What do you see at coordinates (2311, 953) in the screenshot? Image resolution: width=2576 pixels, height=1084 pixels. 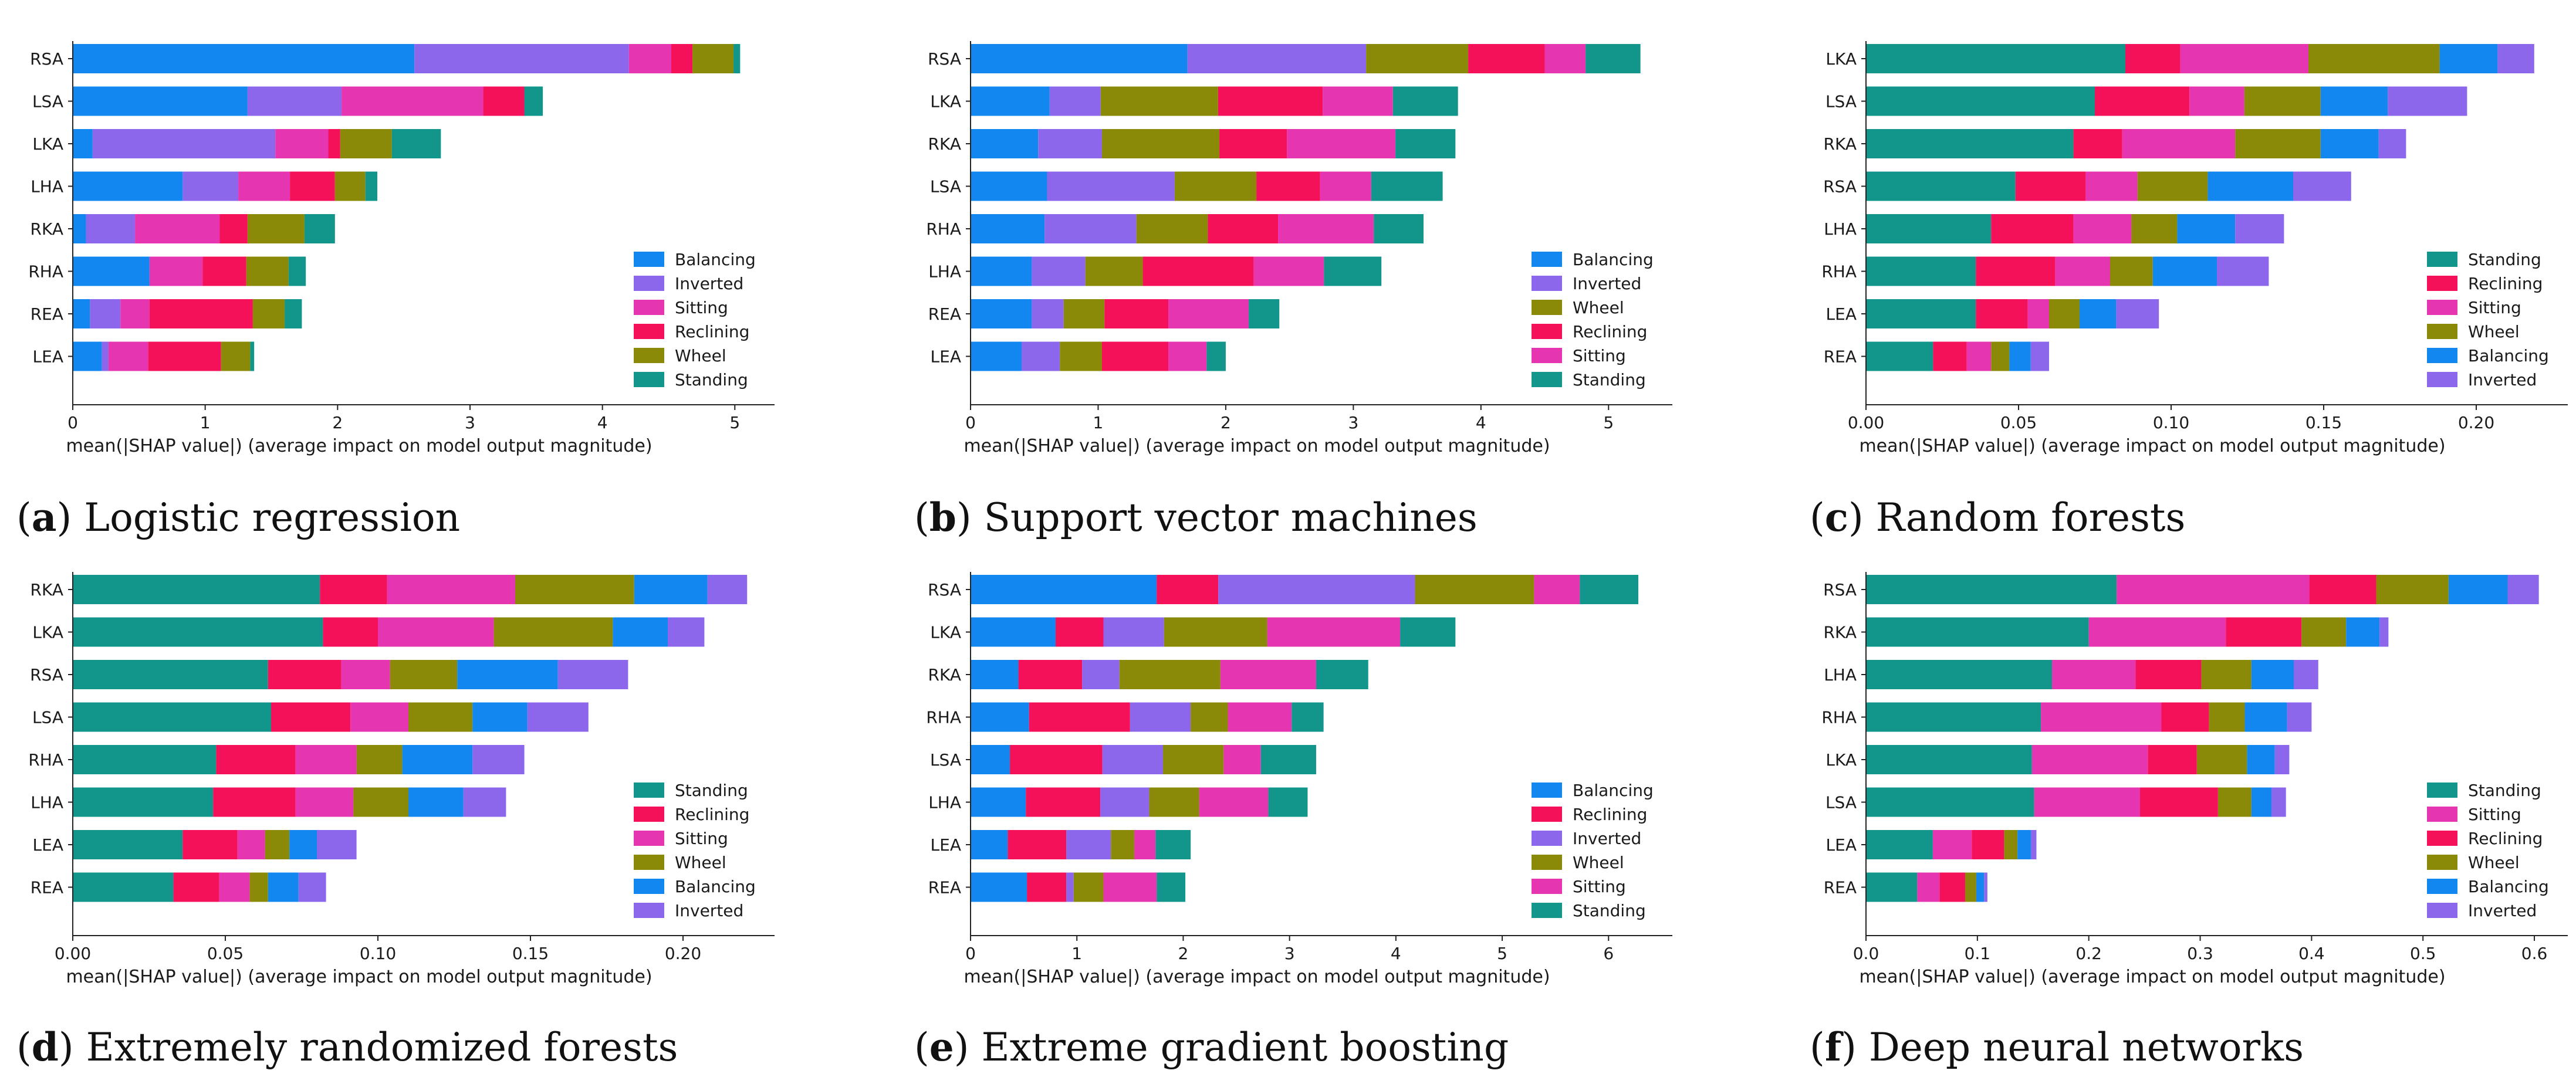 I see `x-tick-label: 0.4` at bounding box center [2311, 953].